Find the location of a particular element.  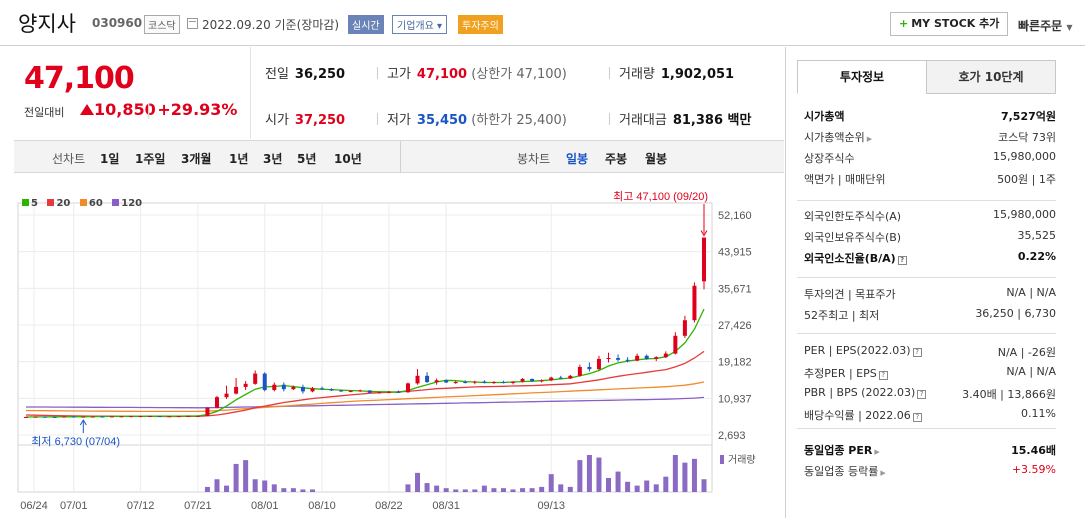

info-tabs: 투자정보 호가 10단계 is located at coordinates (926, 77).